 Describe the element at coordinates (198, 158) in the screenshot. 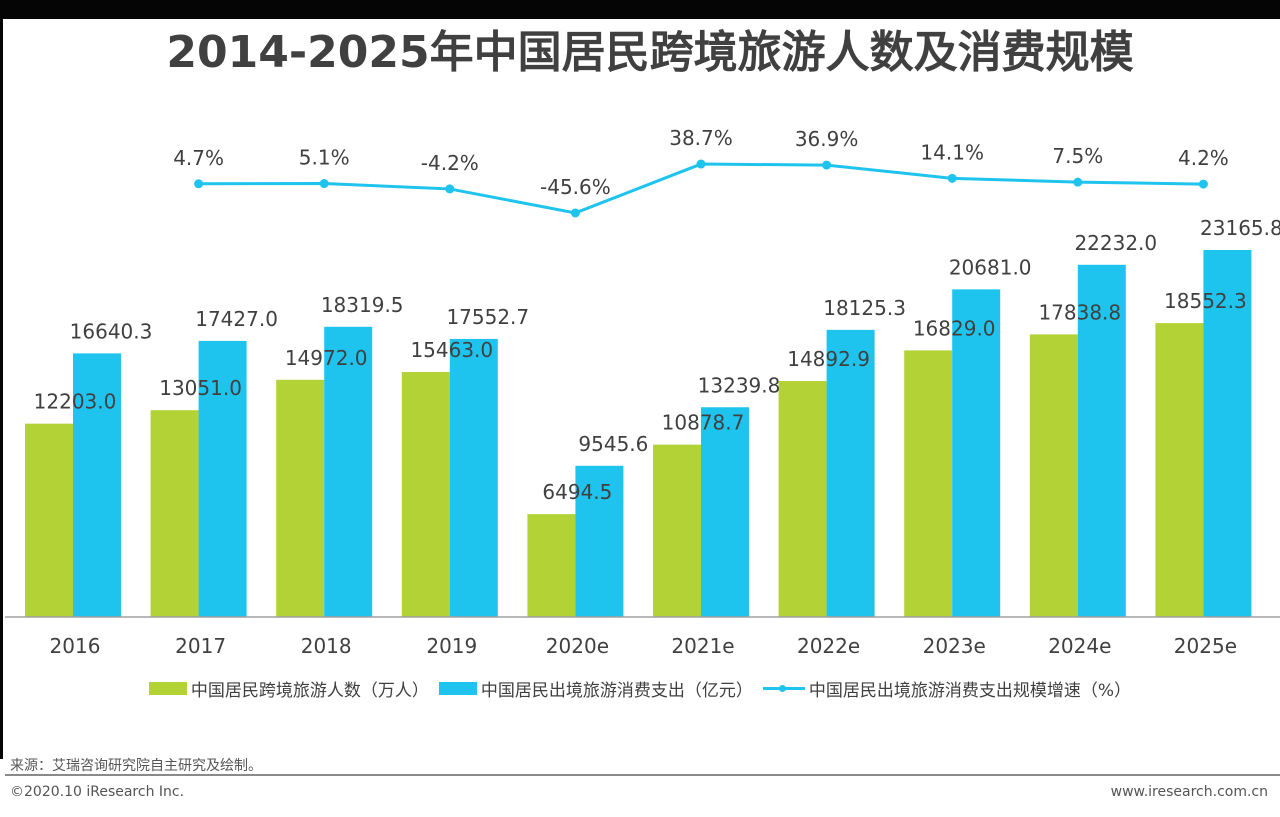

I see `growth-label: 4.7%` at that location.